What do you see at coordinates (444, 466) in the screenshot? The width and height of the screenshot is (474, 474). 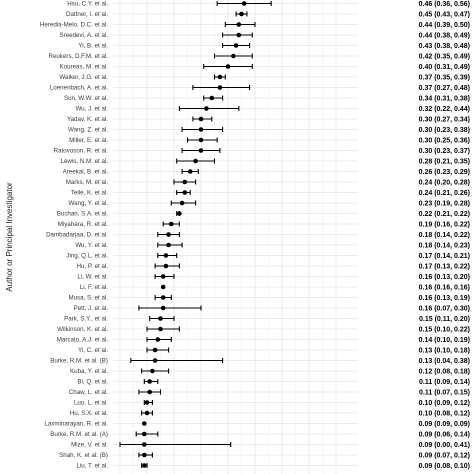 I see `estimate-label: 0.09 (0.08, 0.10)` at bounding box center [444, 466].